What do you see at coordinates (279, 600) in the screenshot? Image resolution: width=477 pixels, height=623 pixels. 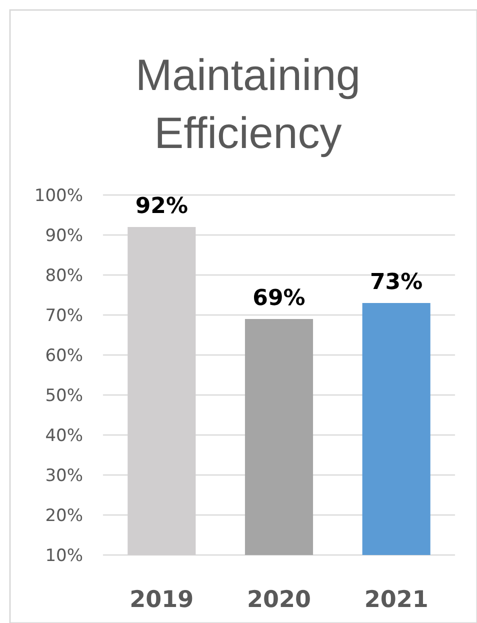 I see `x-tick-label: 2020` at bounding box center [279, 600].